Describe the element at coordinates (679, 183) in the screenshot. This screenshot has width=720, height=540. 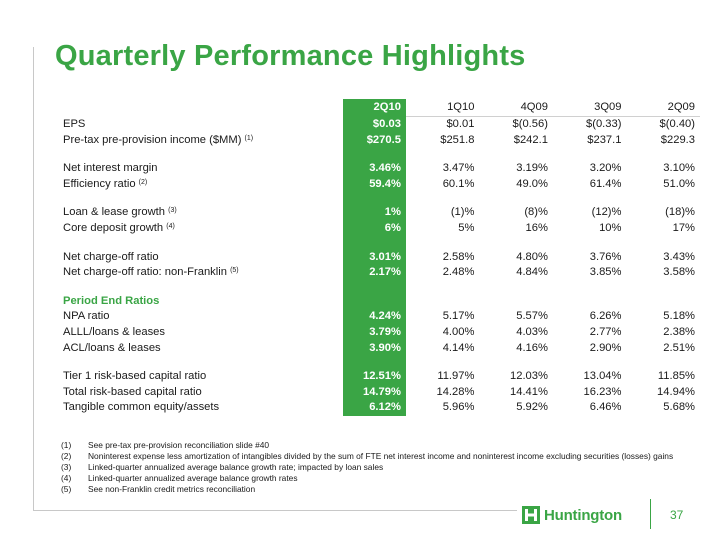
I see `table-cell: 51.0%` at that location.